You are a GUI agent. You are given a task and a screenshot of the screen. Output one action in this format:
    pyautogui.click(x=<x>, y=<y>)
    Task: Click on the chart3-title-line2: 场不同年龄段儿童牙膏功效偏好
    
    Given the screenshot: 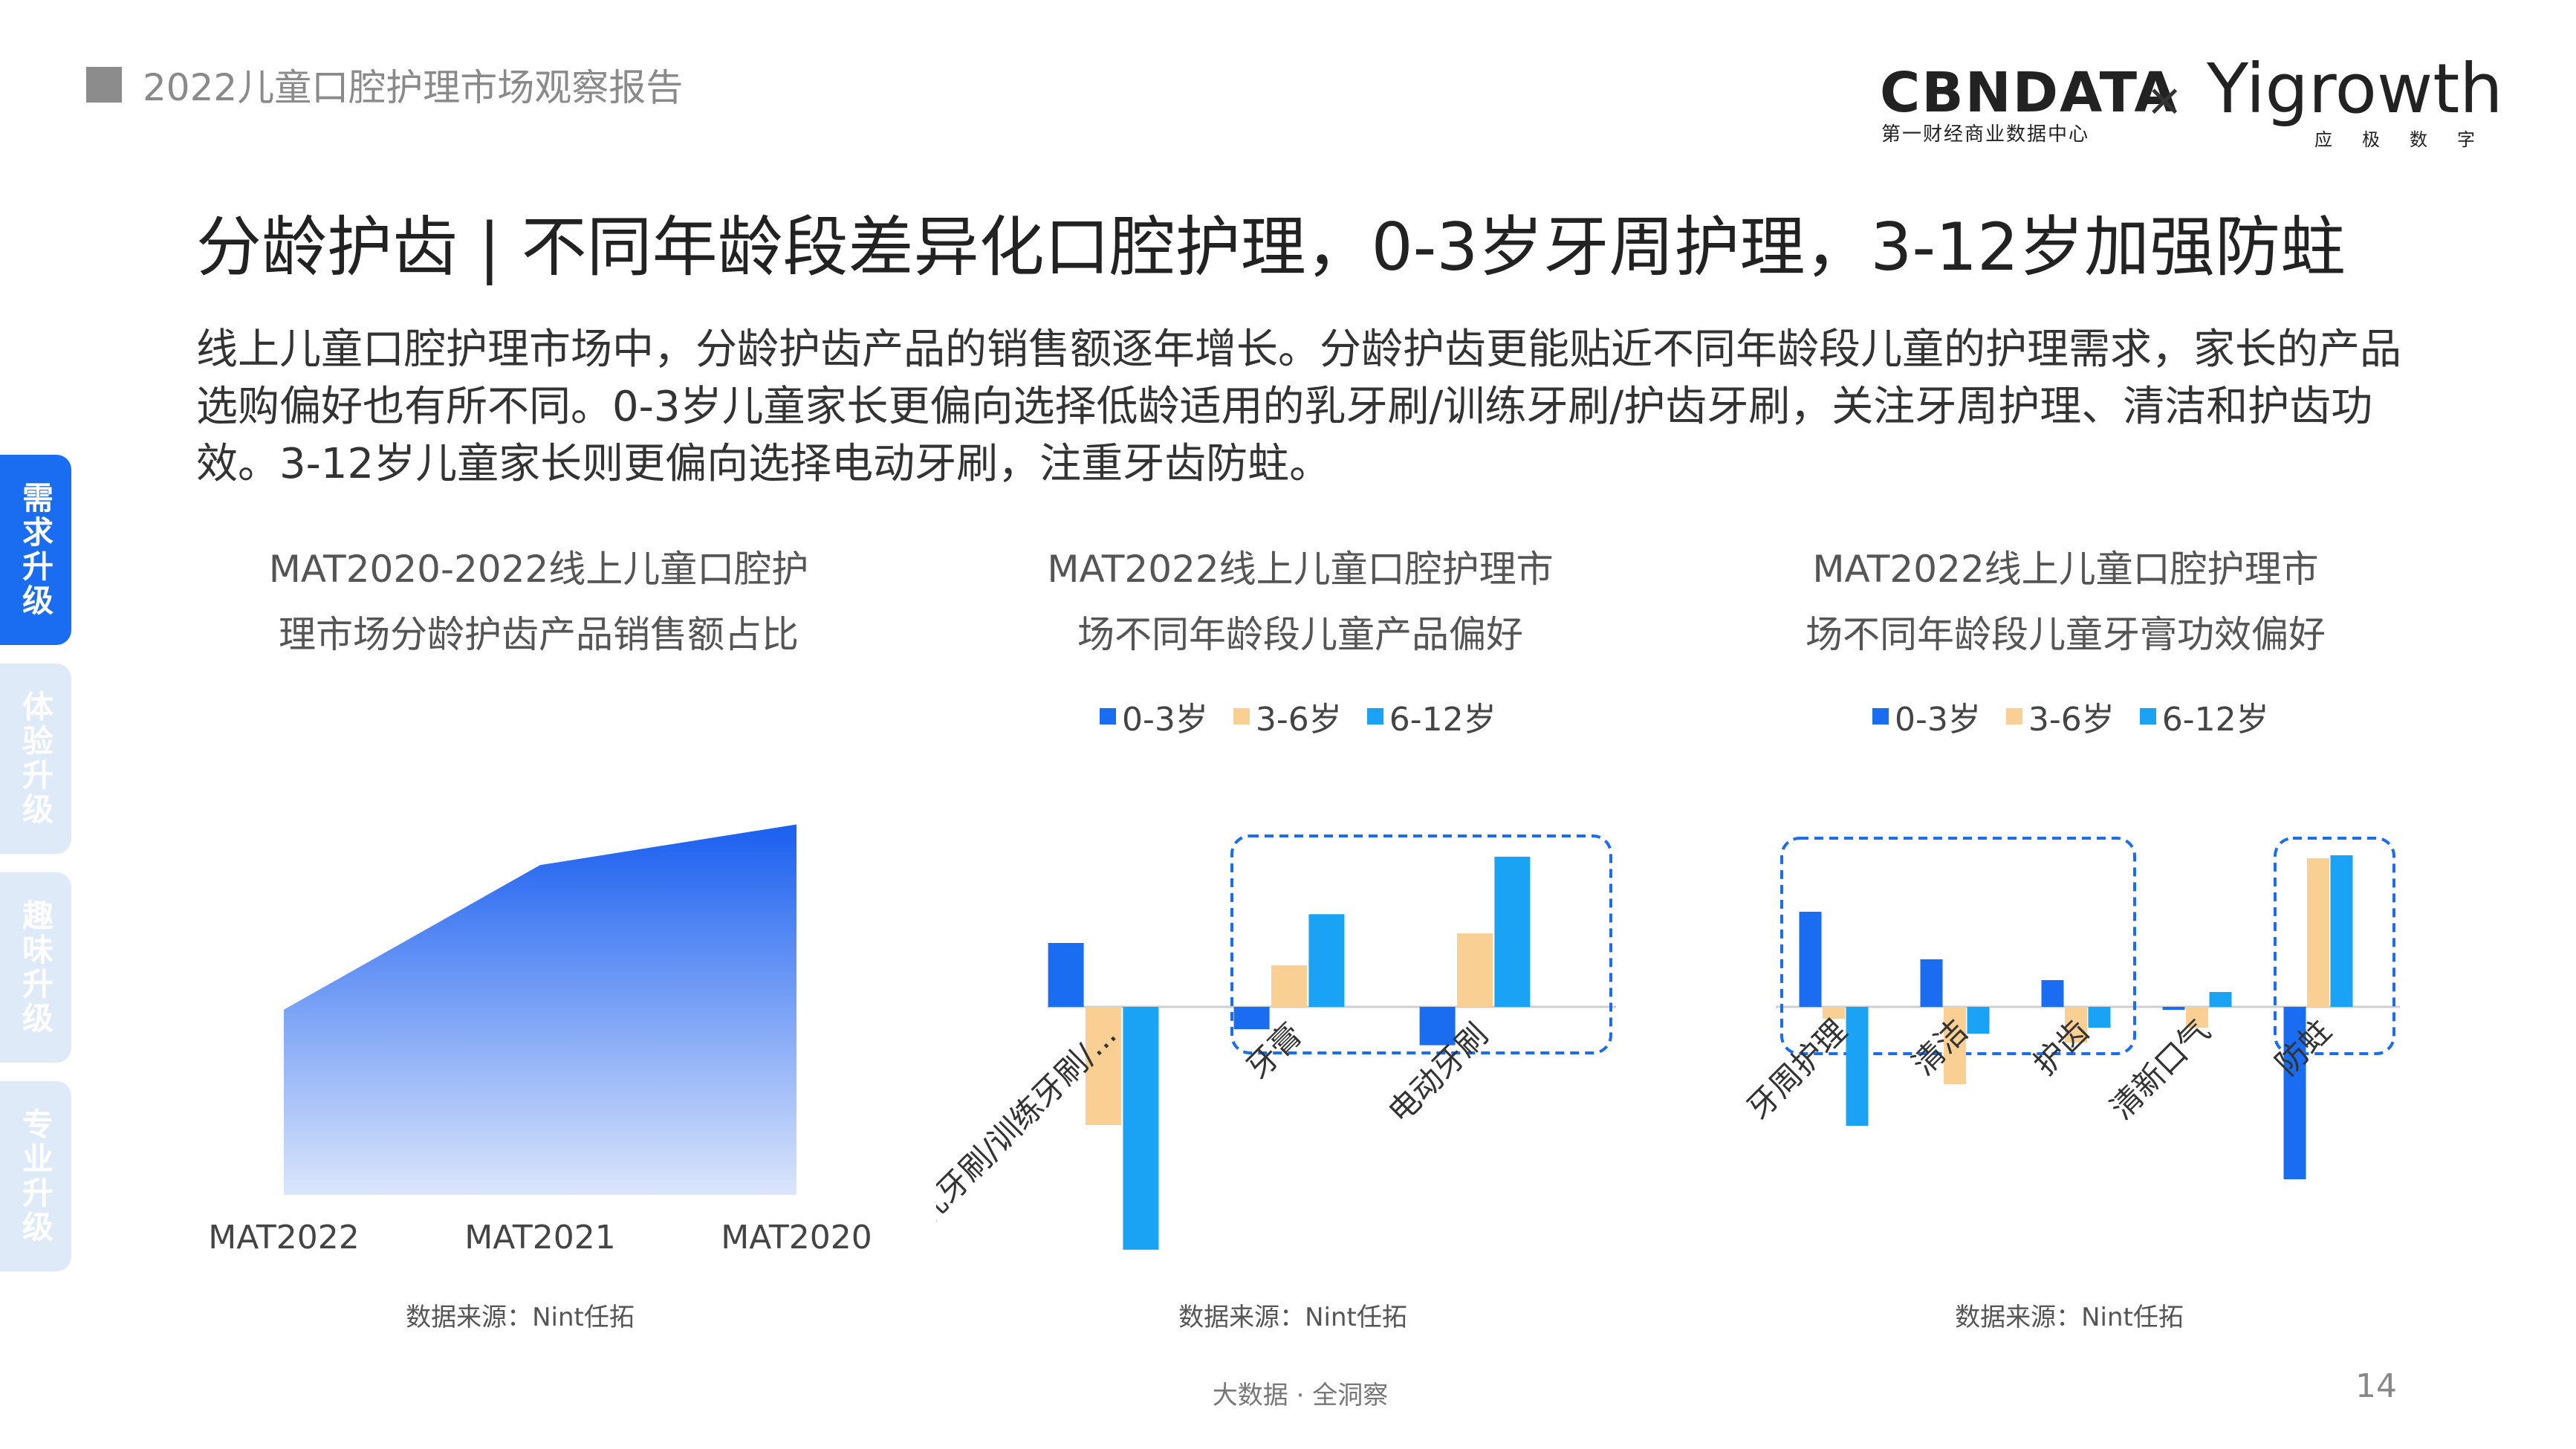 What is the action you would take?
    pyautogui.click(x=2066, y=634)
    